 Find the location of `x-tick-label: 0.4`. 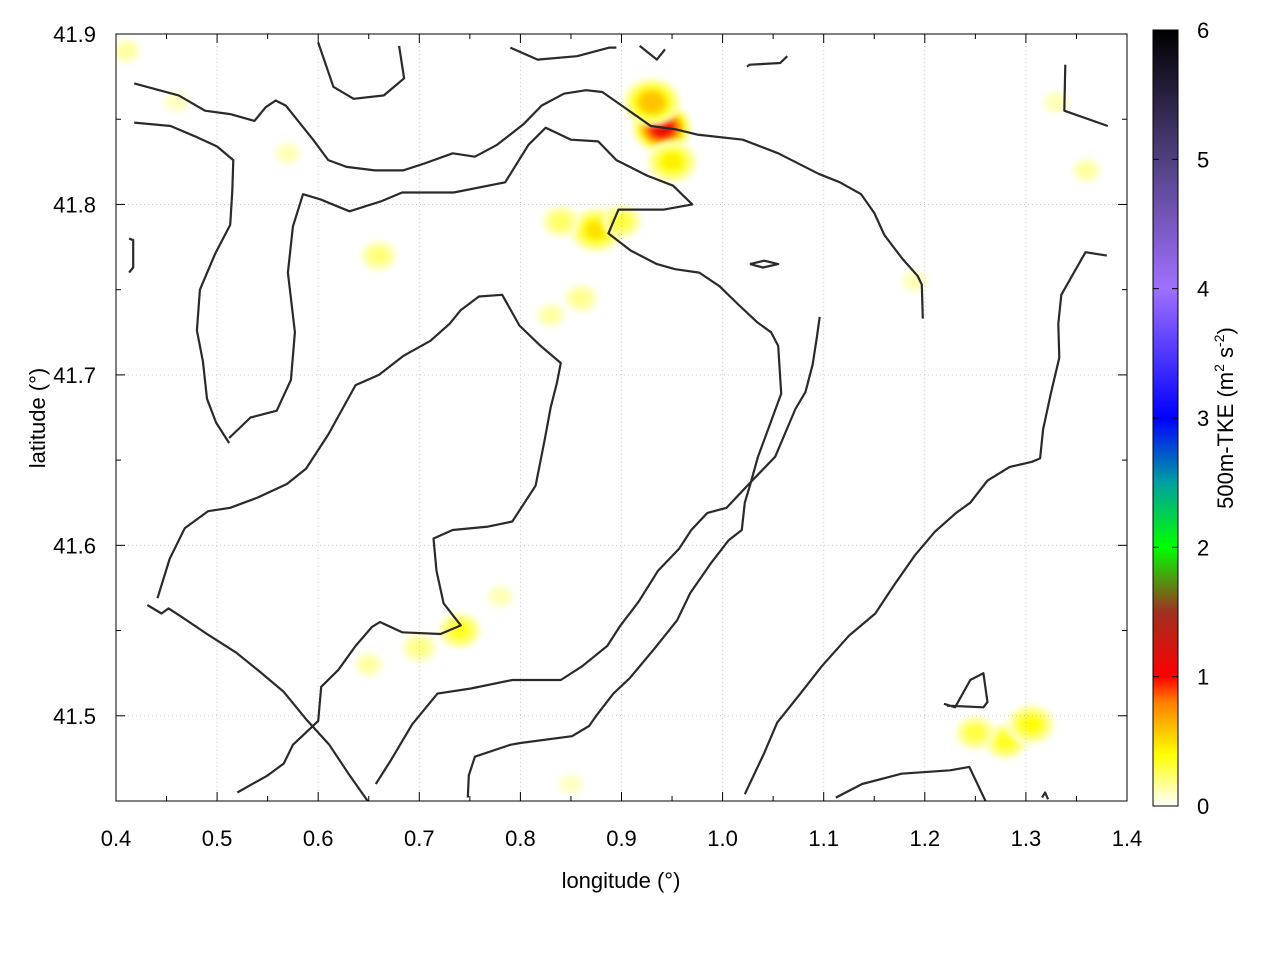

x-tick-label: 0.4 is located at coordinates (116, 838).